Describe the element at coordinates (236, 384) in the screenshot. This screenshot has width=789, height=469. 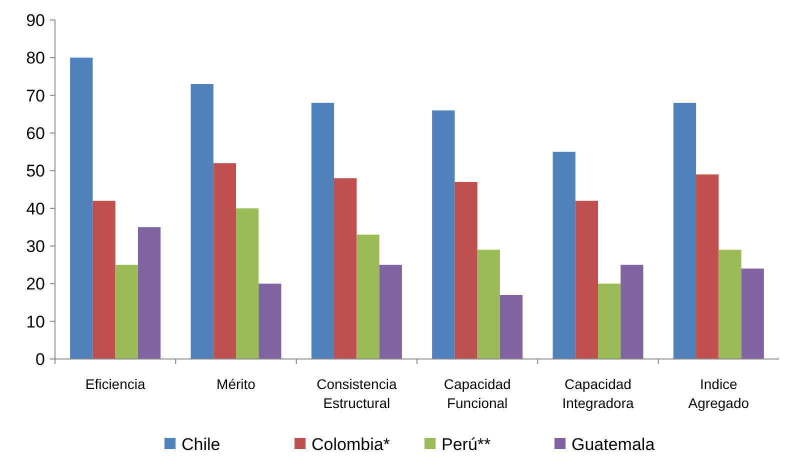
I see `x-tick-label: Mérito` at that location.